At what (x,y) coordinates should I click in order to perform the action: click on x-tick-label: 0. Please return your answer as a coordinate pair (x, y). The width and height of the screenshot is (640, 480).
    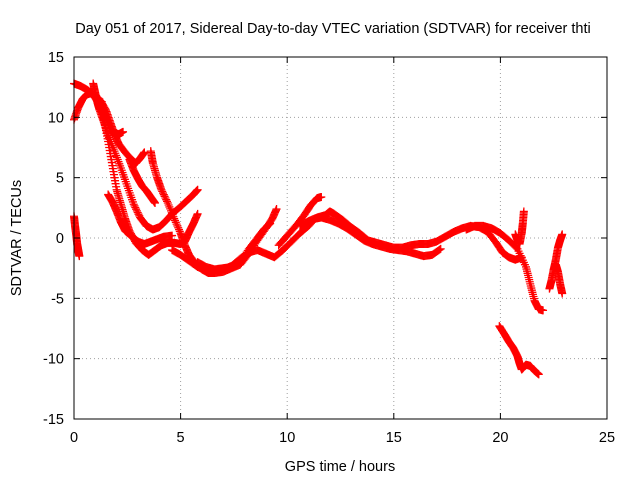
    Looking at the image, I should click on (74, 438).